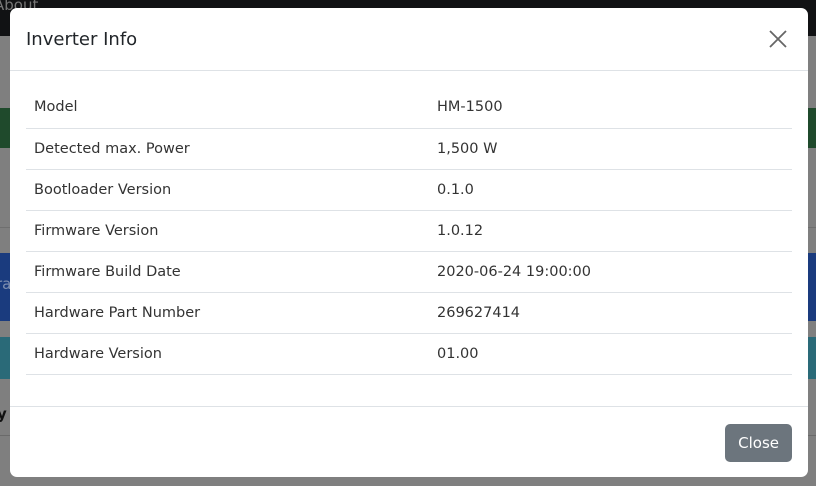 This screenshot has height=486, width=816. Describe the element at coordinates (408, 415) in the screenshot. I see `background-heading: y` at that location.